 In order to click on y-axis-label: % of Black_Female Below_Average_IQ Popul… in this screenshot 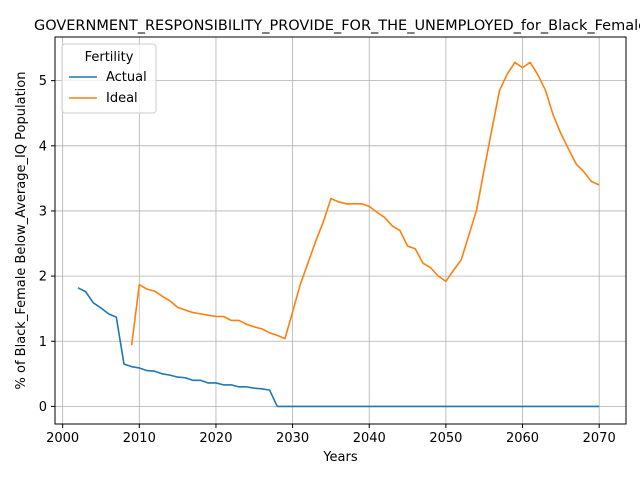, I will do `click(21, 231)`.